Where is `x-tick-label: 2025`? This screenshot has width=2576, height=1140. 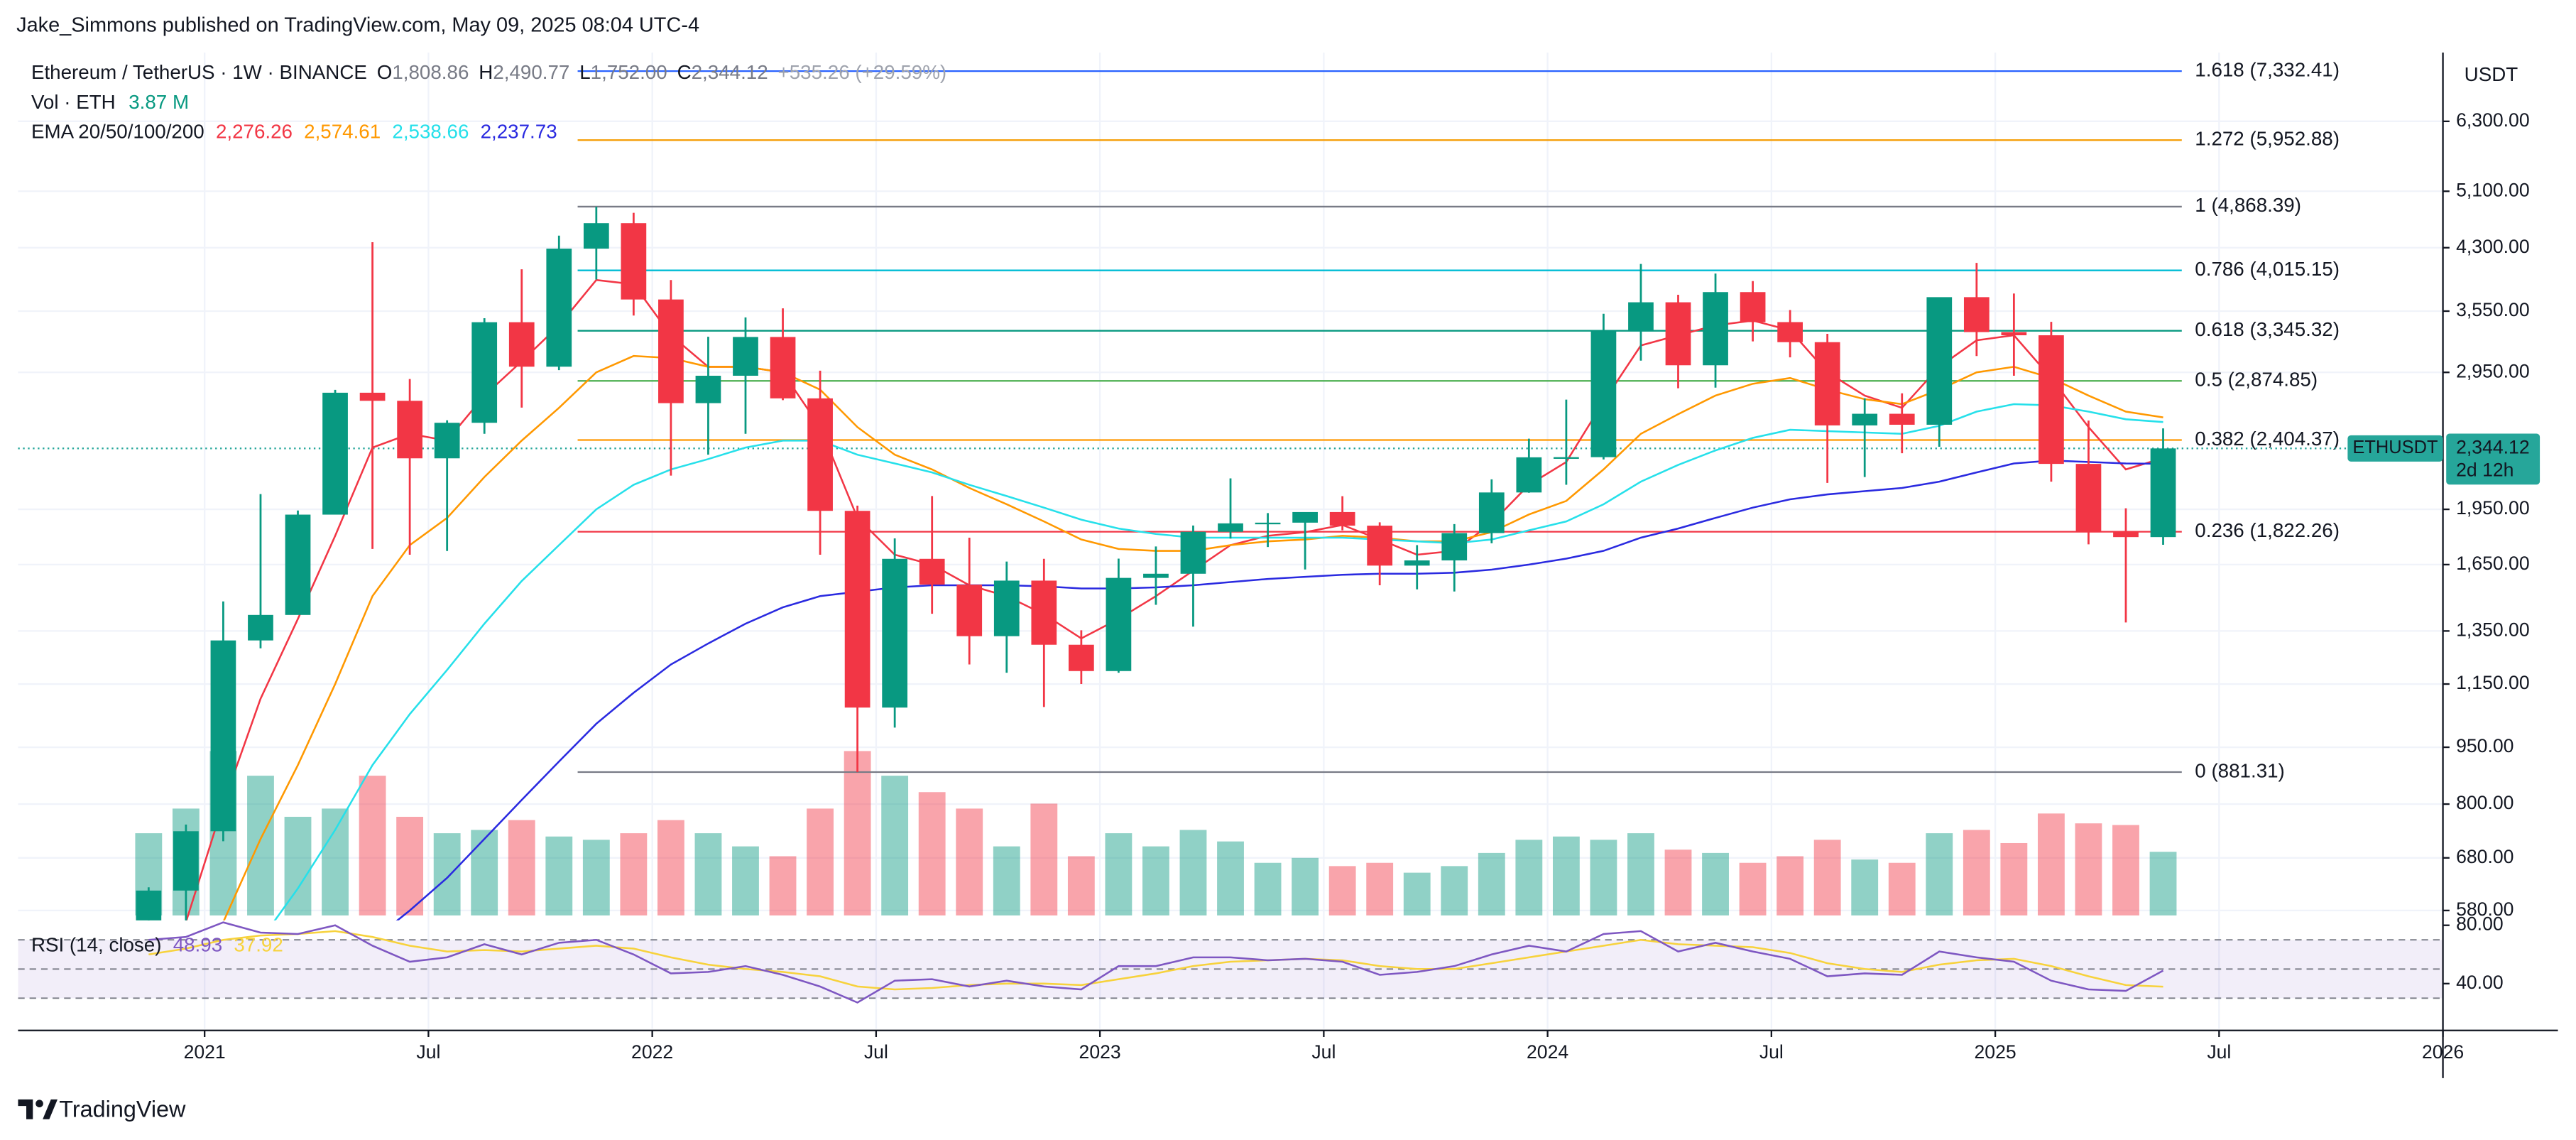
x-tick-label: 2025 is located at coordinates (1995, 1052).